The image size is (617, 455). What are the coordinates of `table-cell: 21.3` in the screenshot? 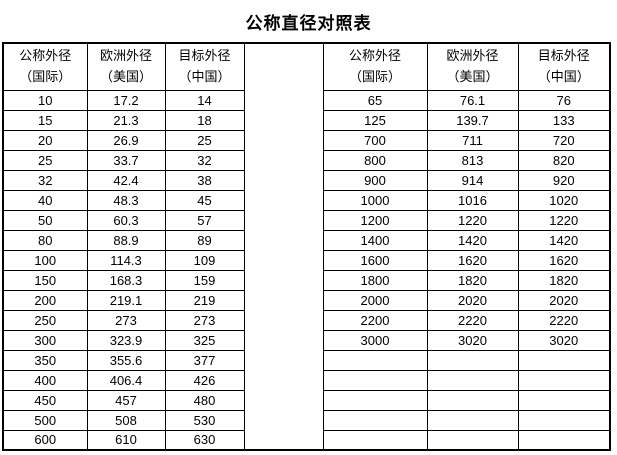 It's located at (126, 120).